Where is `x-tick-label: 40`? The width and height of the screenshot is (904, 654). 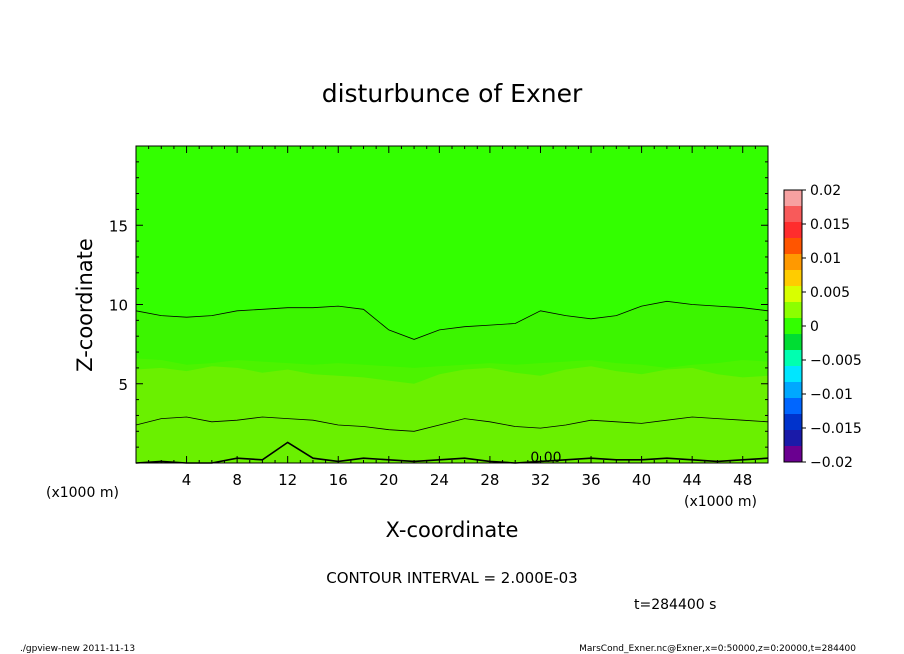 x-tick-label: 40 is located at coordinates (641, 480).